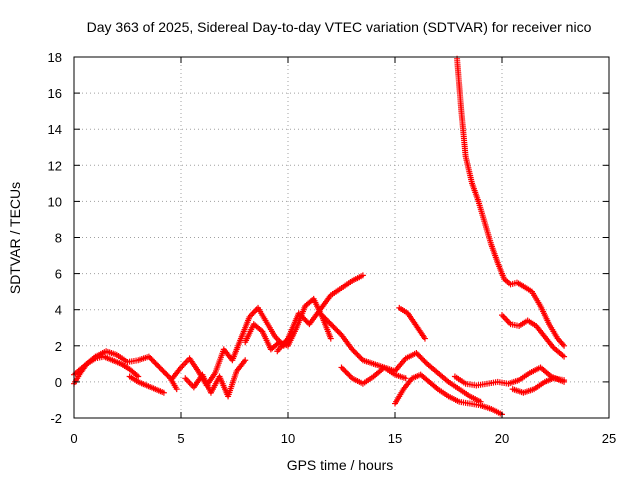  I want to click on y-tick-label: 4, so click(58, 310).